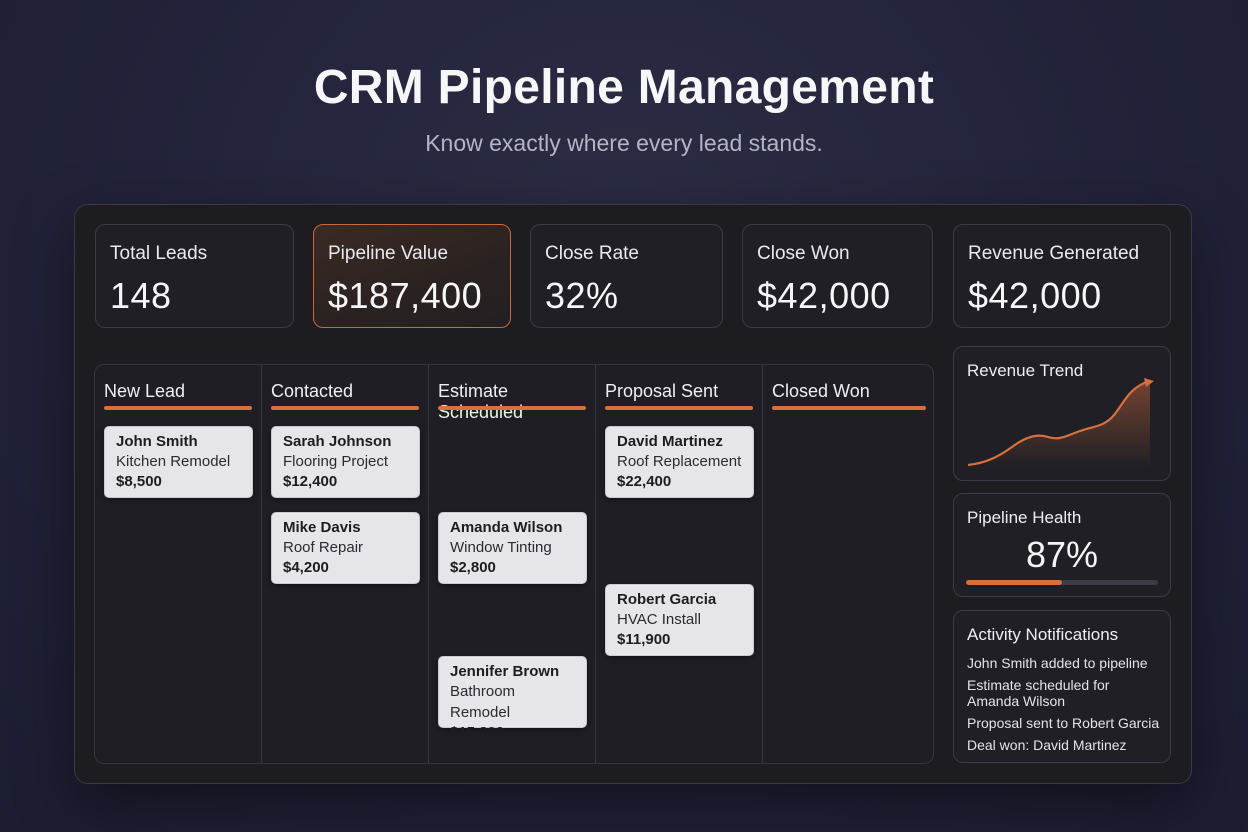 The image size is (1248, 832). What do you see at coordinates (662, 391) in the screenshot?
I see `column-title: Proposal Sent` at bounding box center [662, 391].